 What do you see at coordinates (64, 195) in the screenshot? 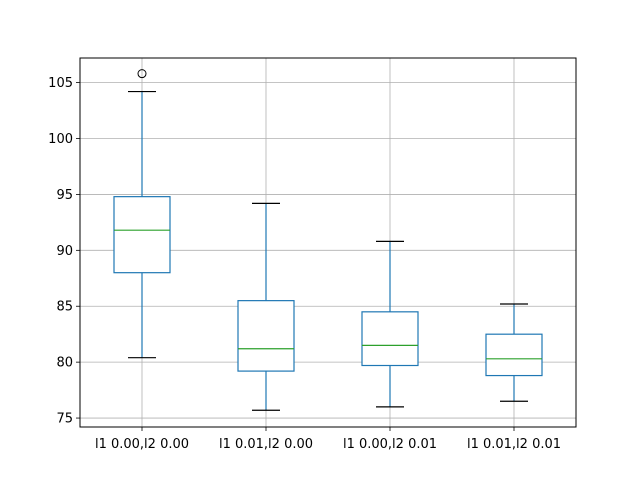
I see `y-tick-label: 95` at bounding box center [64, 195].